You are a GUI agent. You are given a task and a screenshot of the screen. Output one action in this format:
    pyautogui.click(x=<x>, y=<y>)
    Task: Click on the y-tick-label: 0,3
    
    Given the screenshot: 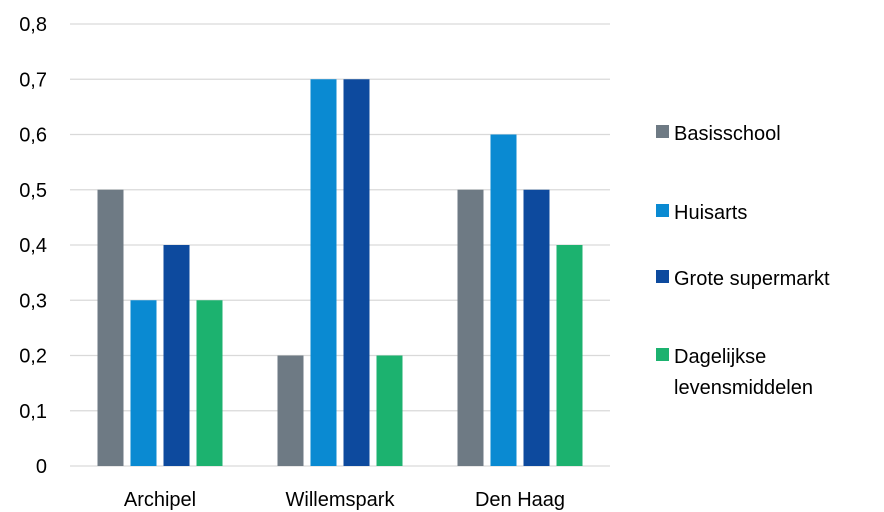 What is the action you would take?
    pyautogui.click(x=33, y=301)
    